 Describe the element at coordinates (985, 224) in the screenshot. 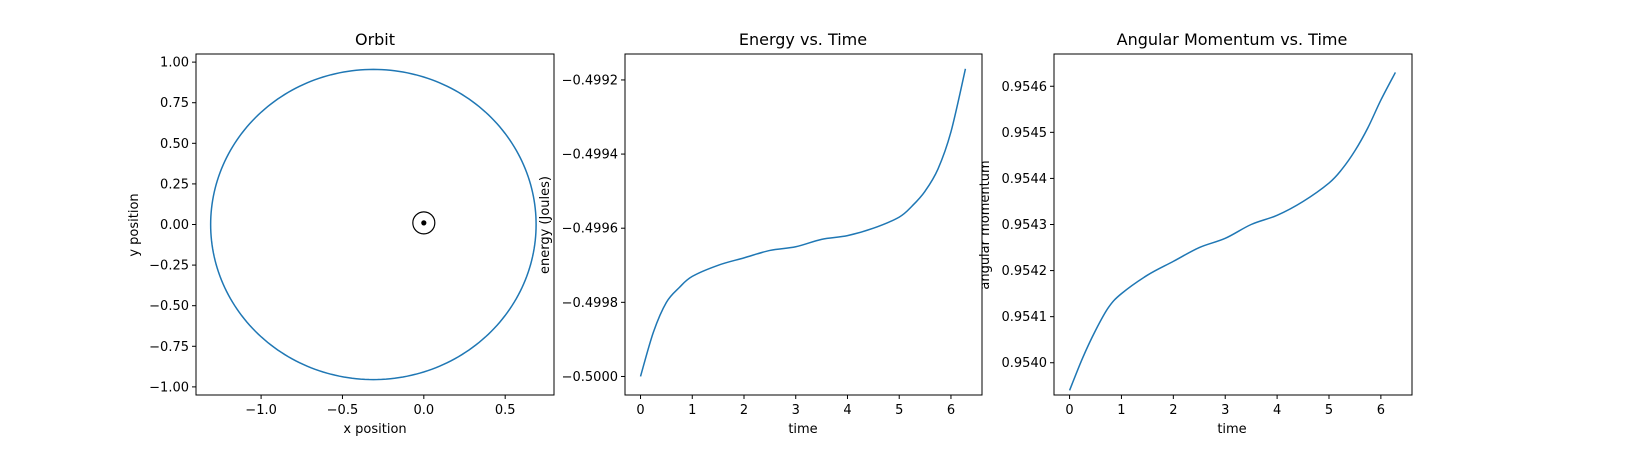

I see `angular-momentum-ylabel: angular momentum` at that location.